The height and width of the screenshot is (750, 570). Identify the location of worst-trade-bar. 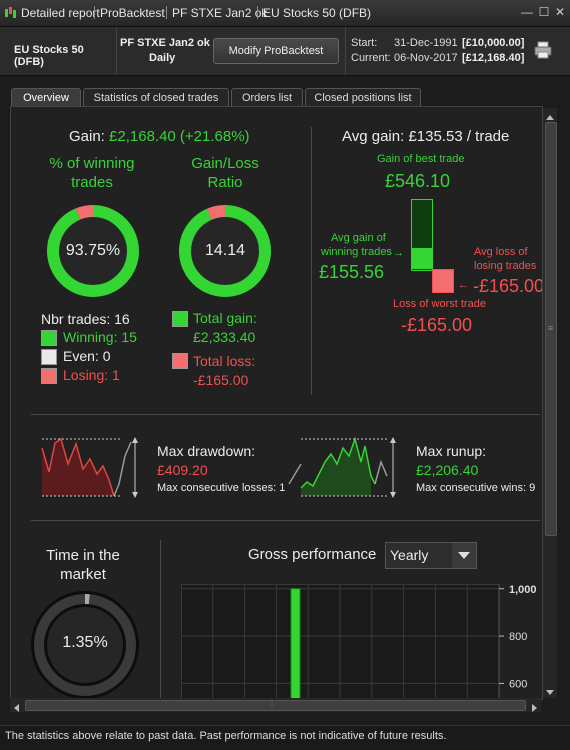
(443, 281).